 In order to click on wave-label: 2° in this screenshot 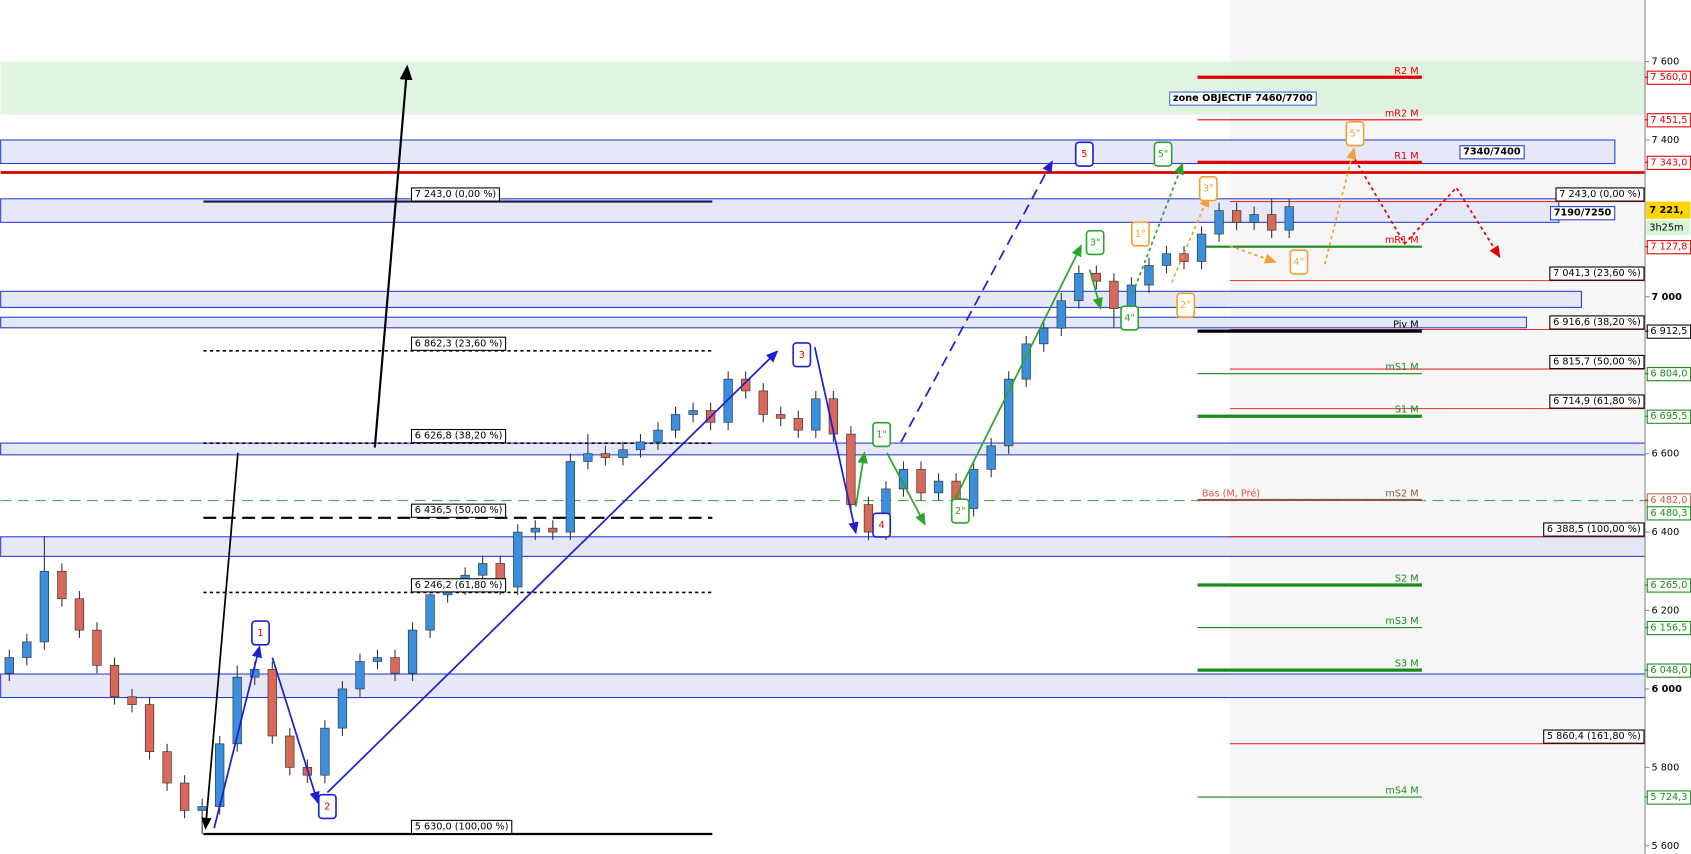, I will do `click(1185, 305)`.